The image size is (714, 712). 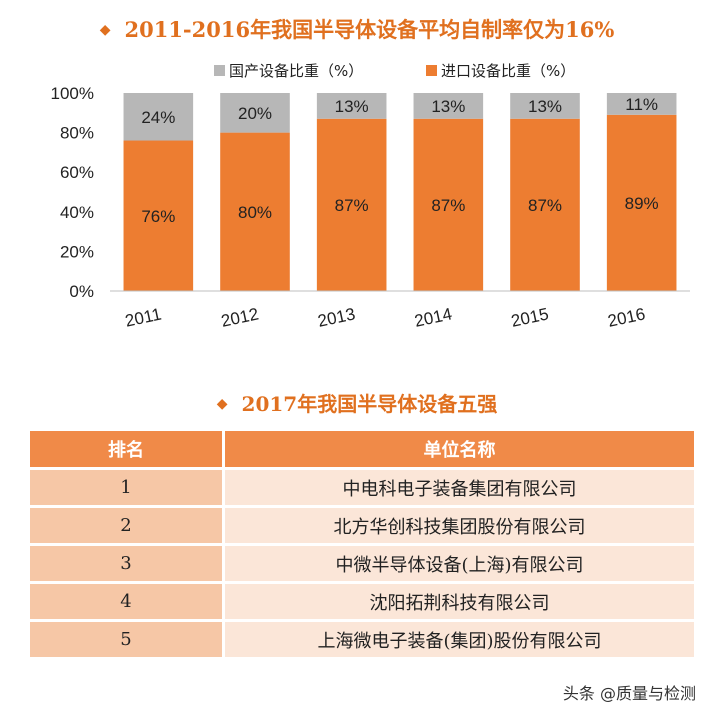 What do you see at coordinates (458, 601) in the screenshot?
I see `company-cell: 沈阳拓荆科技有限公司` at bounding box center [458, 601].